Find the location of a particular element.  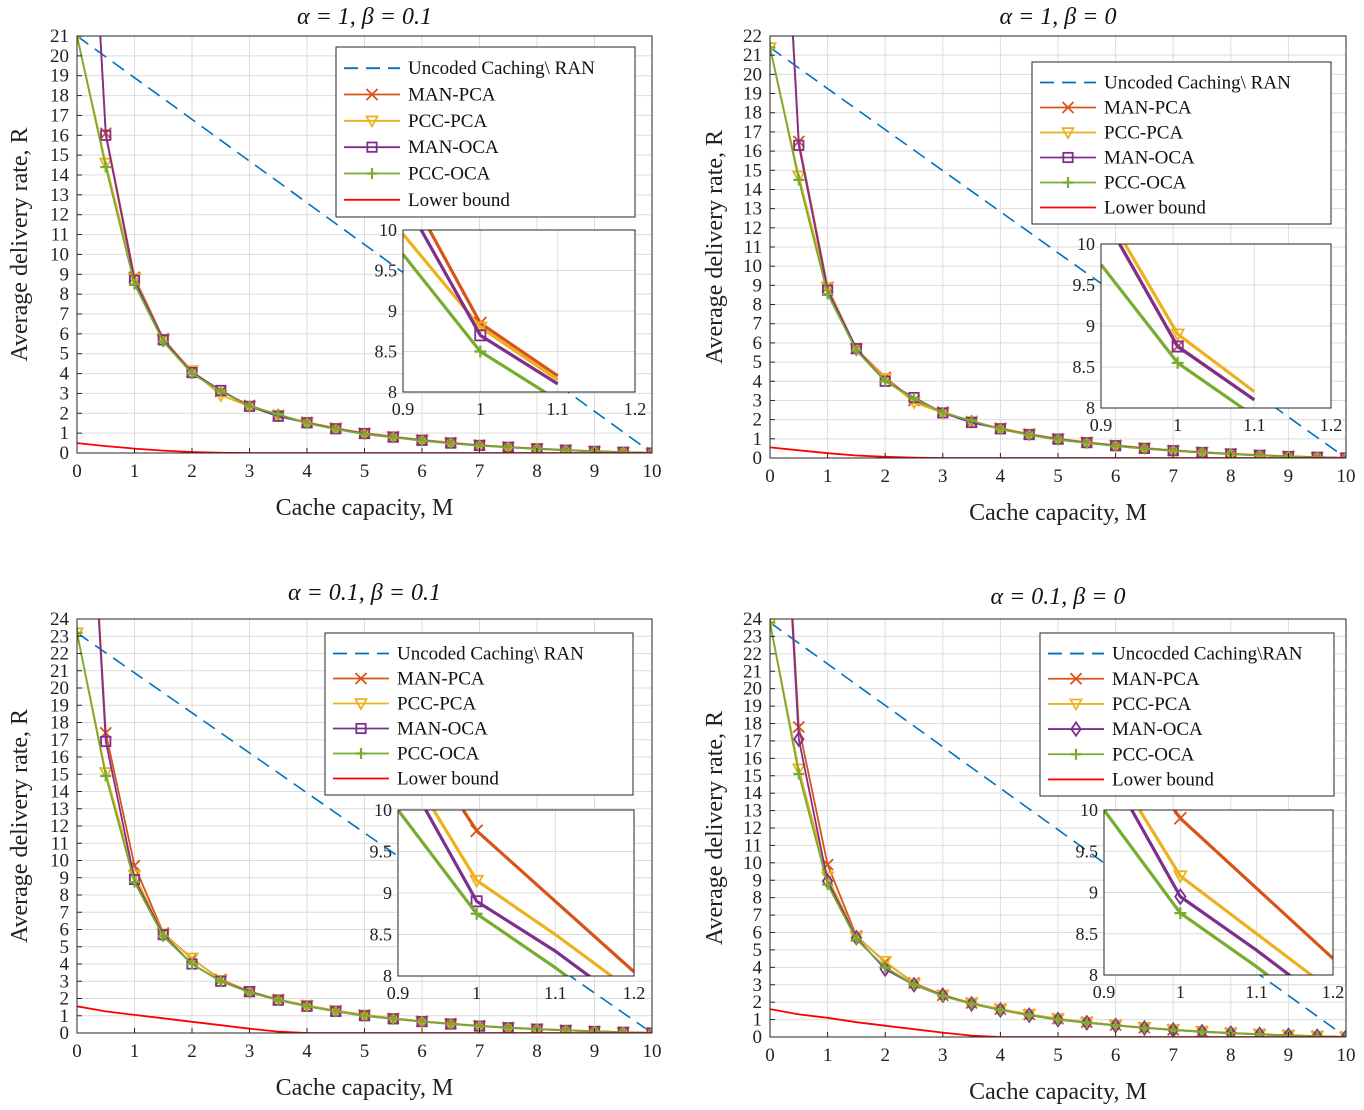

legend-marker-pcc-oca is located at coordinates (1076, 754).